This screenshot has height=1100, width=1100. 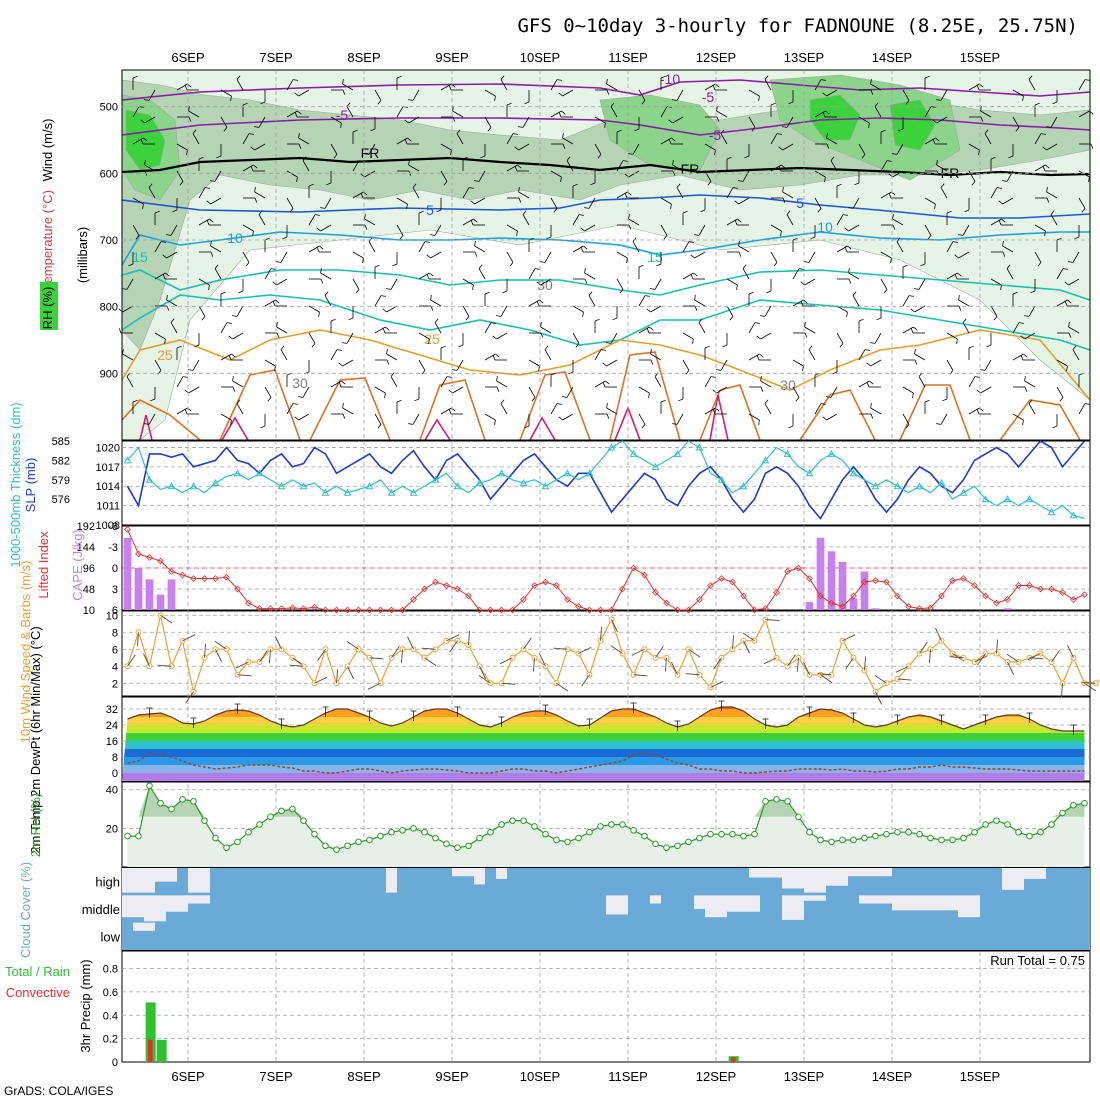 What do you see at coordinates (101, 909) in the screenshot?
I see `cloud-level-label: middle` at bounding box center [101, 909].